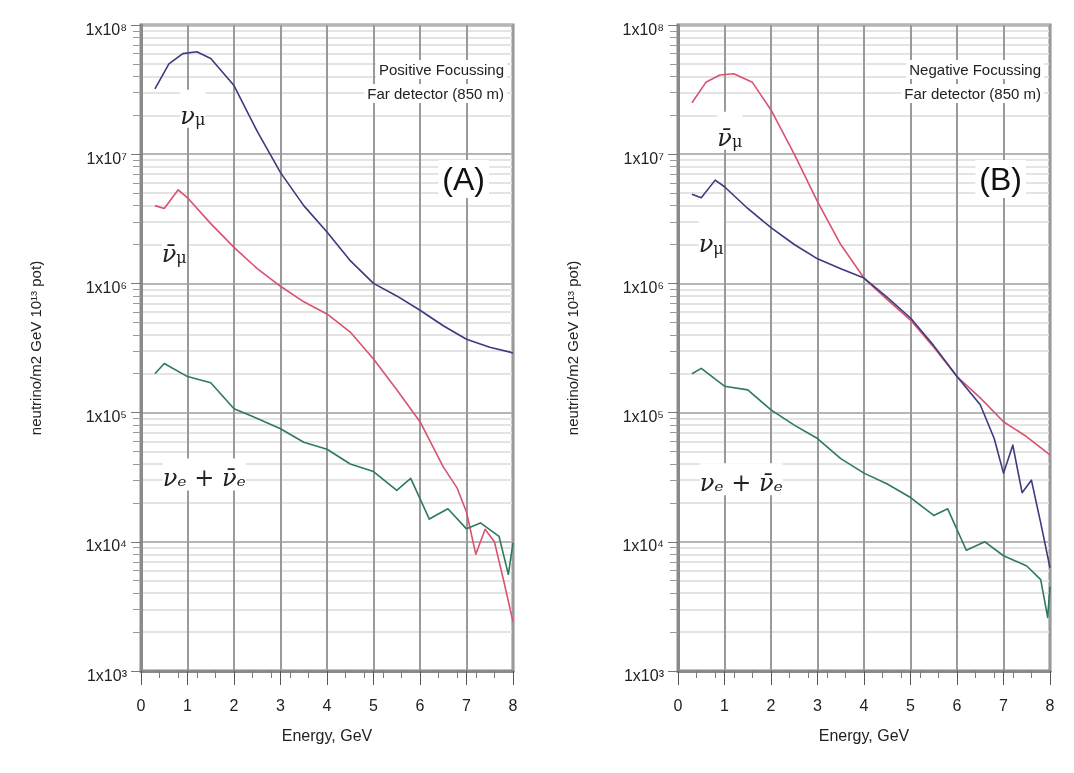 The width and height of the screenshot is (1074, 773). What do you see at coordinates (463, 179) in the screenshot?
I see `annotation: (A)` at bounding box center [463, 179].